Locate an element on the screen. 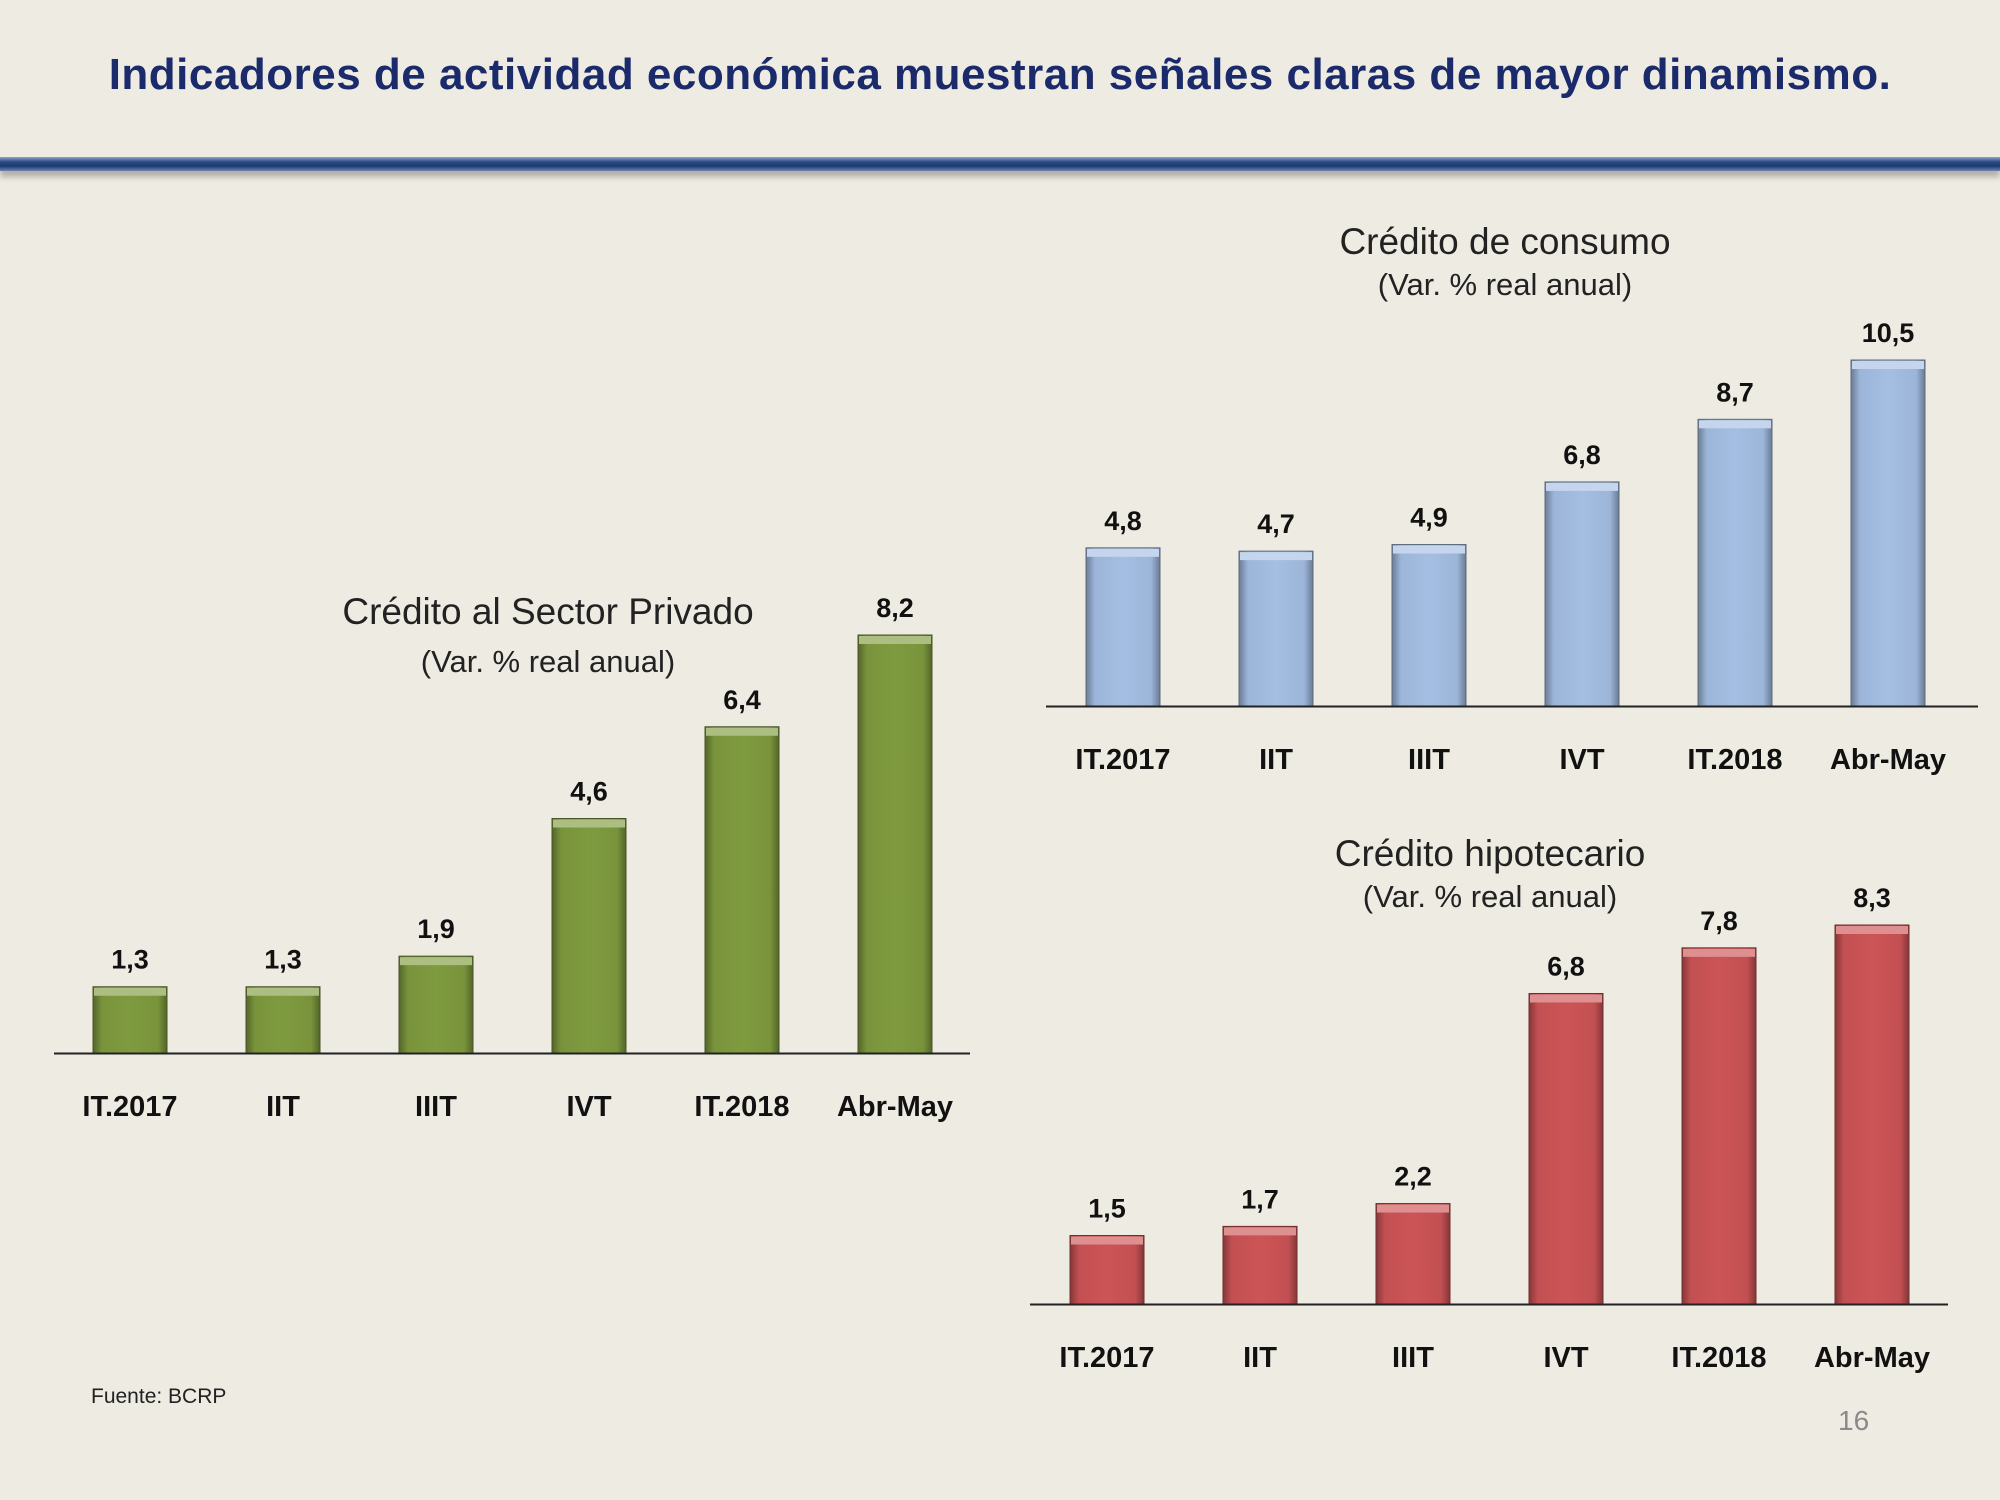  tick-label-sector-privado-0: IT.2017 is located at coordinates (129, 1107).